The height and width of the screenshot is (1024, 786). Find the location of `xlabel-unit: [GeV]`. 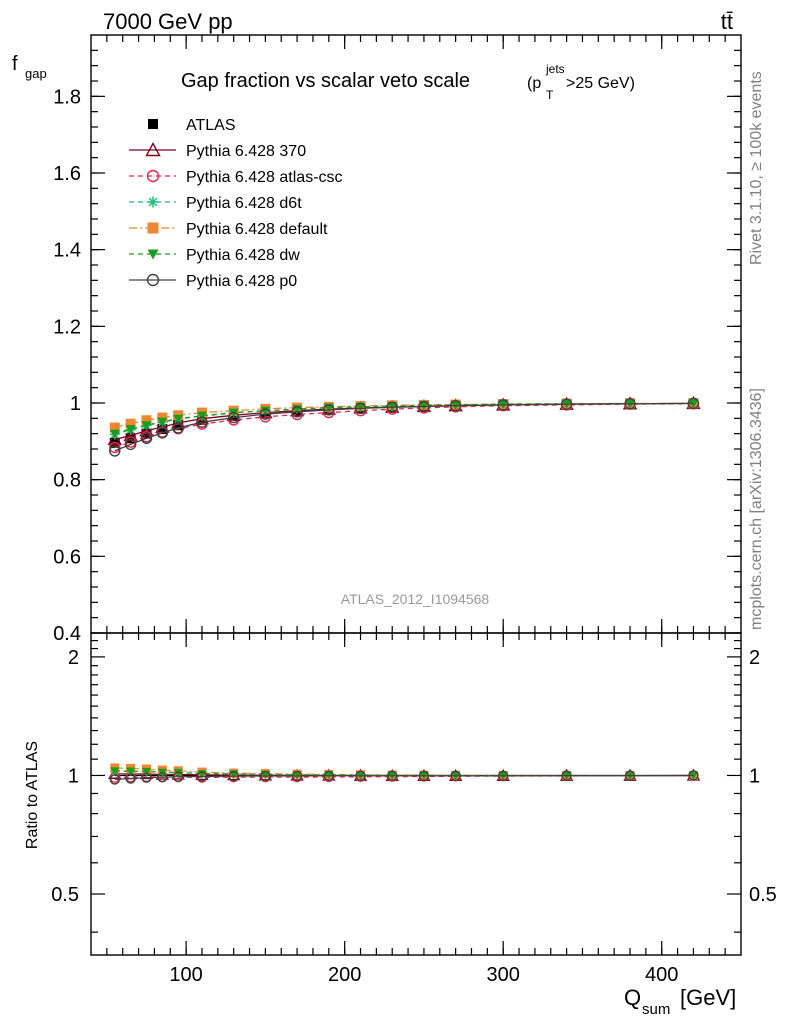

xlabel-unit: [GeV] is located at coordinates (708, 997).